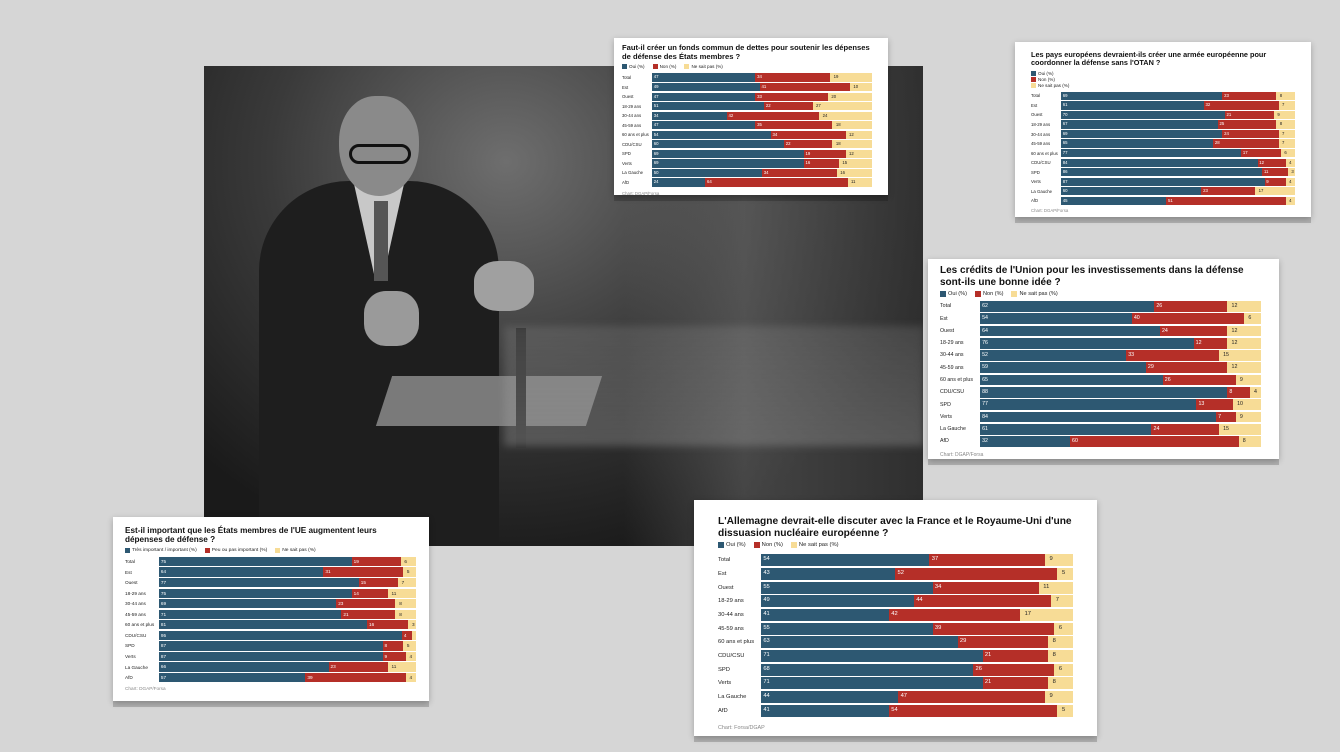 The image size is (1340, 752). Describe the element at coordinates (917, 669) in the screenshot. I see `stacked-bar: 68 26 6` at that location.